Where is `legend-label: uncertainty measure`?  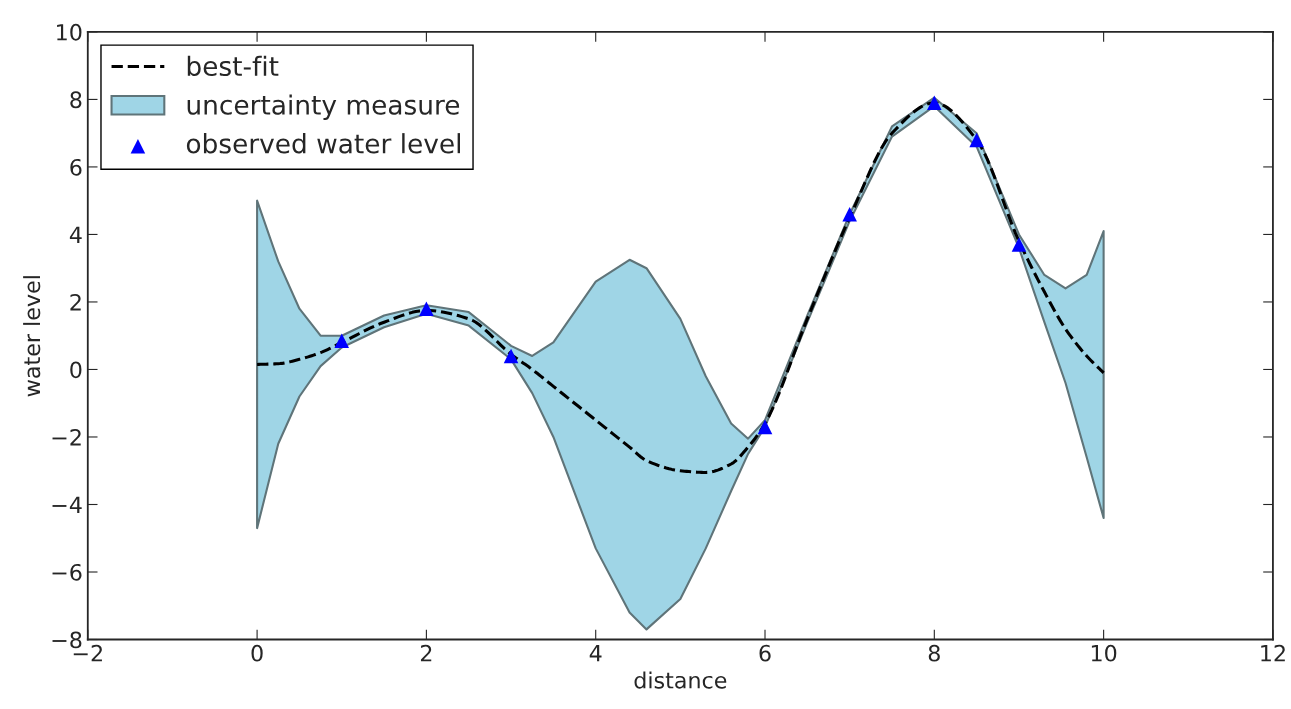
legend-label: uncertainty measure is located at coordinates (323, 107).